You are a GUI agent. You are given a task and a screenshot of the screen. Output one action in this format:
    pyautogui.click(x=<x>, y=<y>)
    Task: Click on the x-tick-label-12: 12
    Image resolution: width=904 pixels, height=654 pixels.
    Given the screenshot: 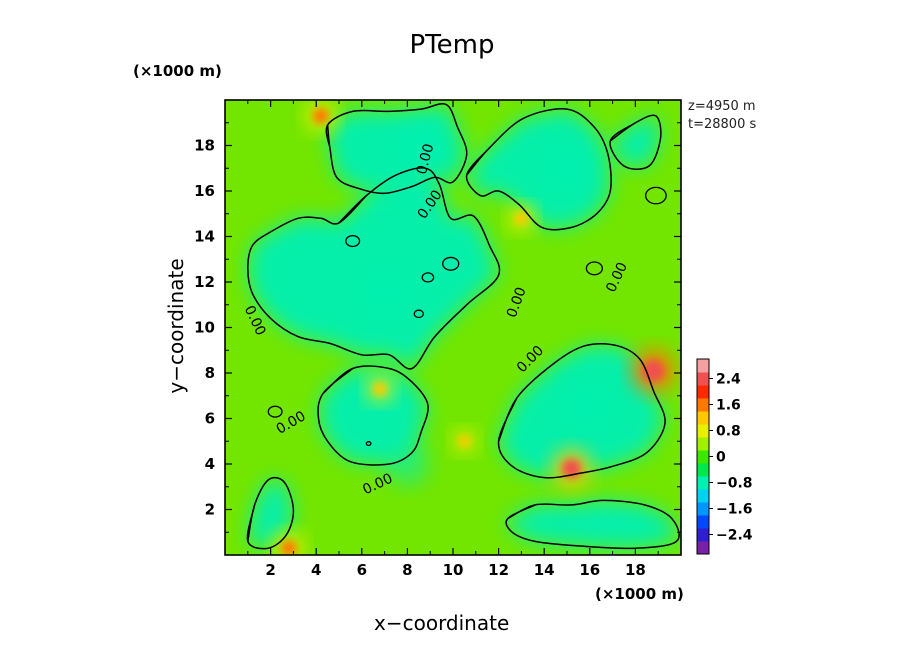 What is the action you would take?
    pyautogui.click(x=498, y=570)
    